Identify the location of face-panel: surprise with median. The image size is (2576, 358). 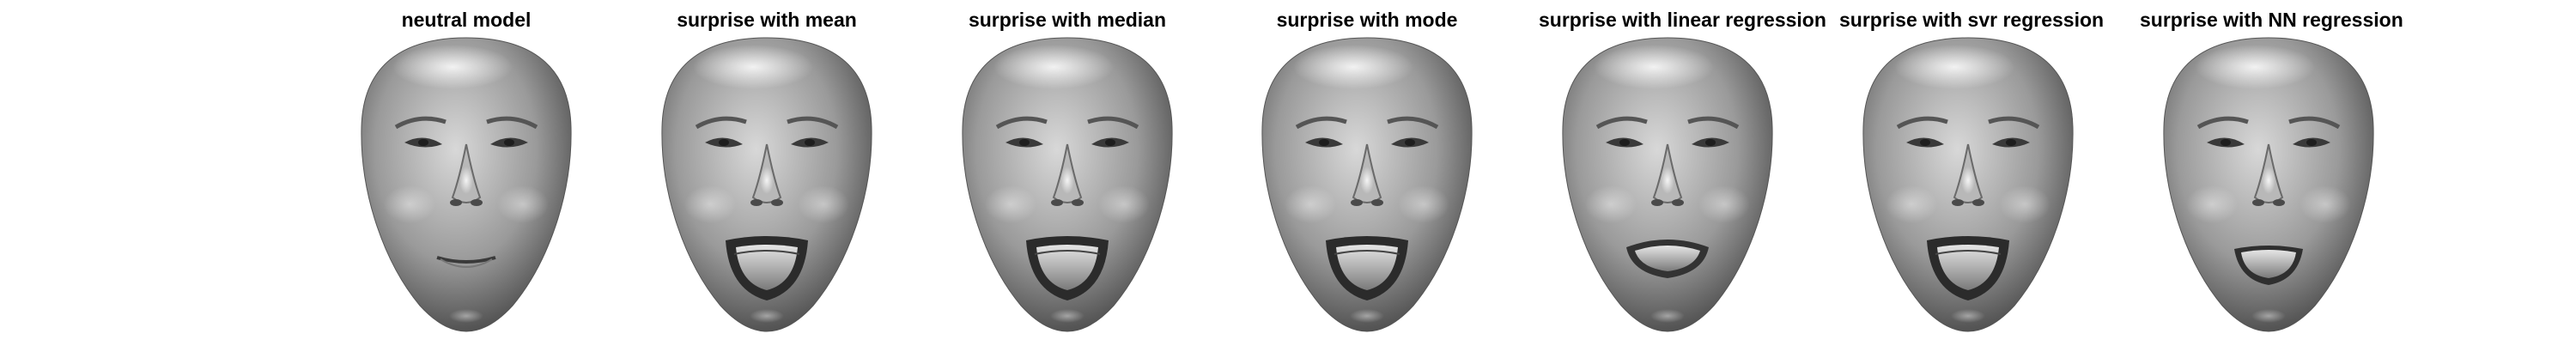
(1067, 179).